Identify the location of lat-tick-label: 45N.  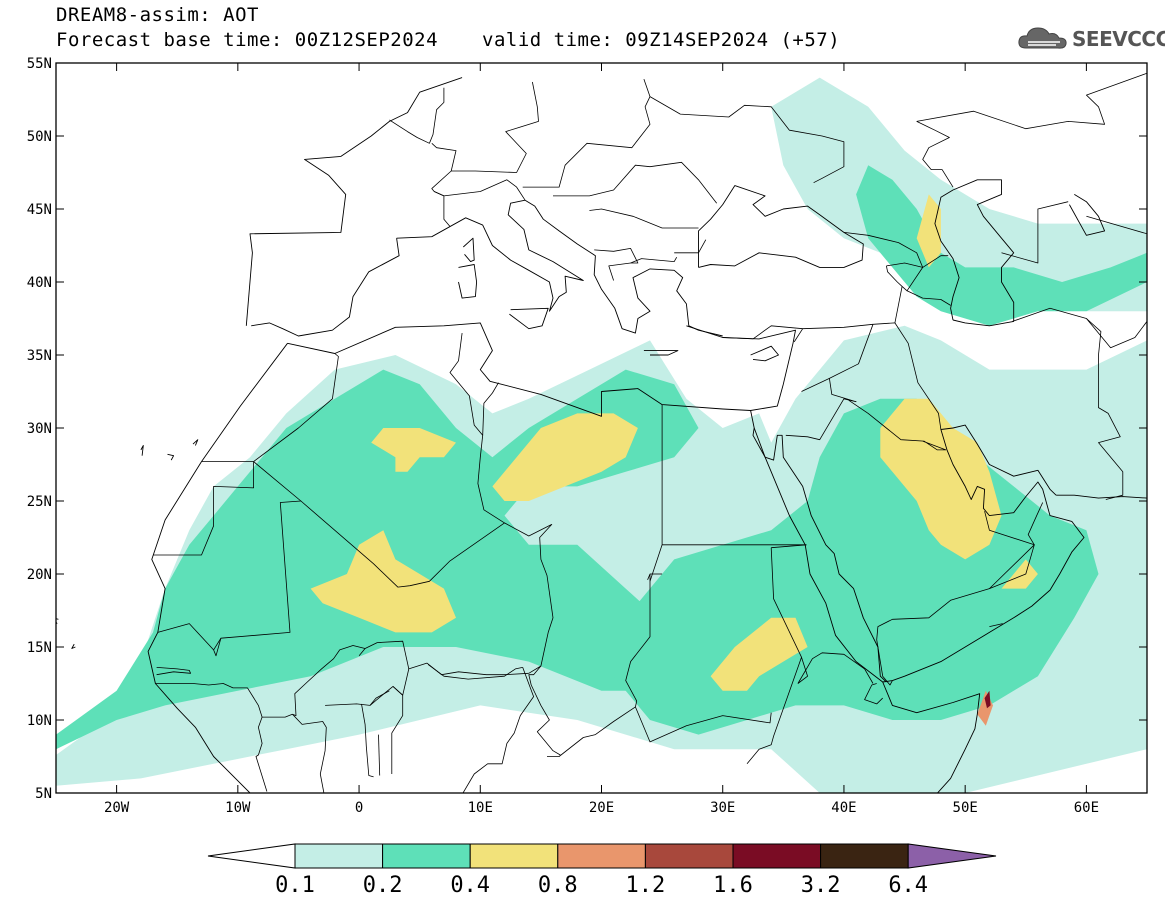
(39, 210).